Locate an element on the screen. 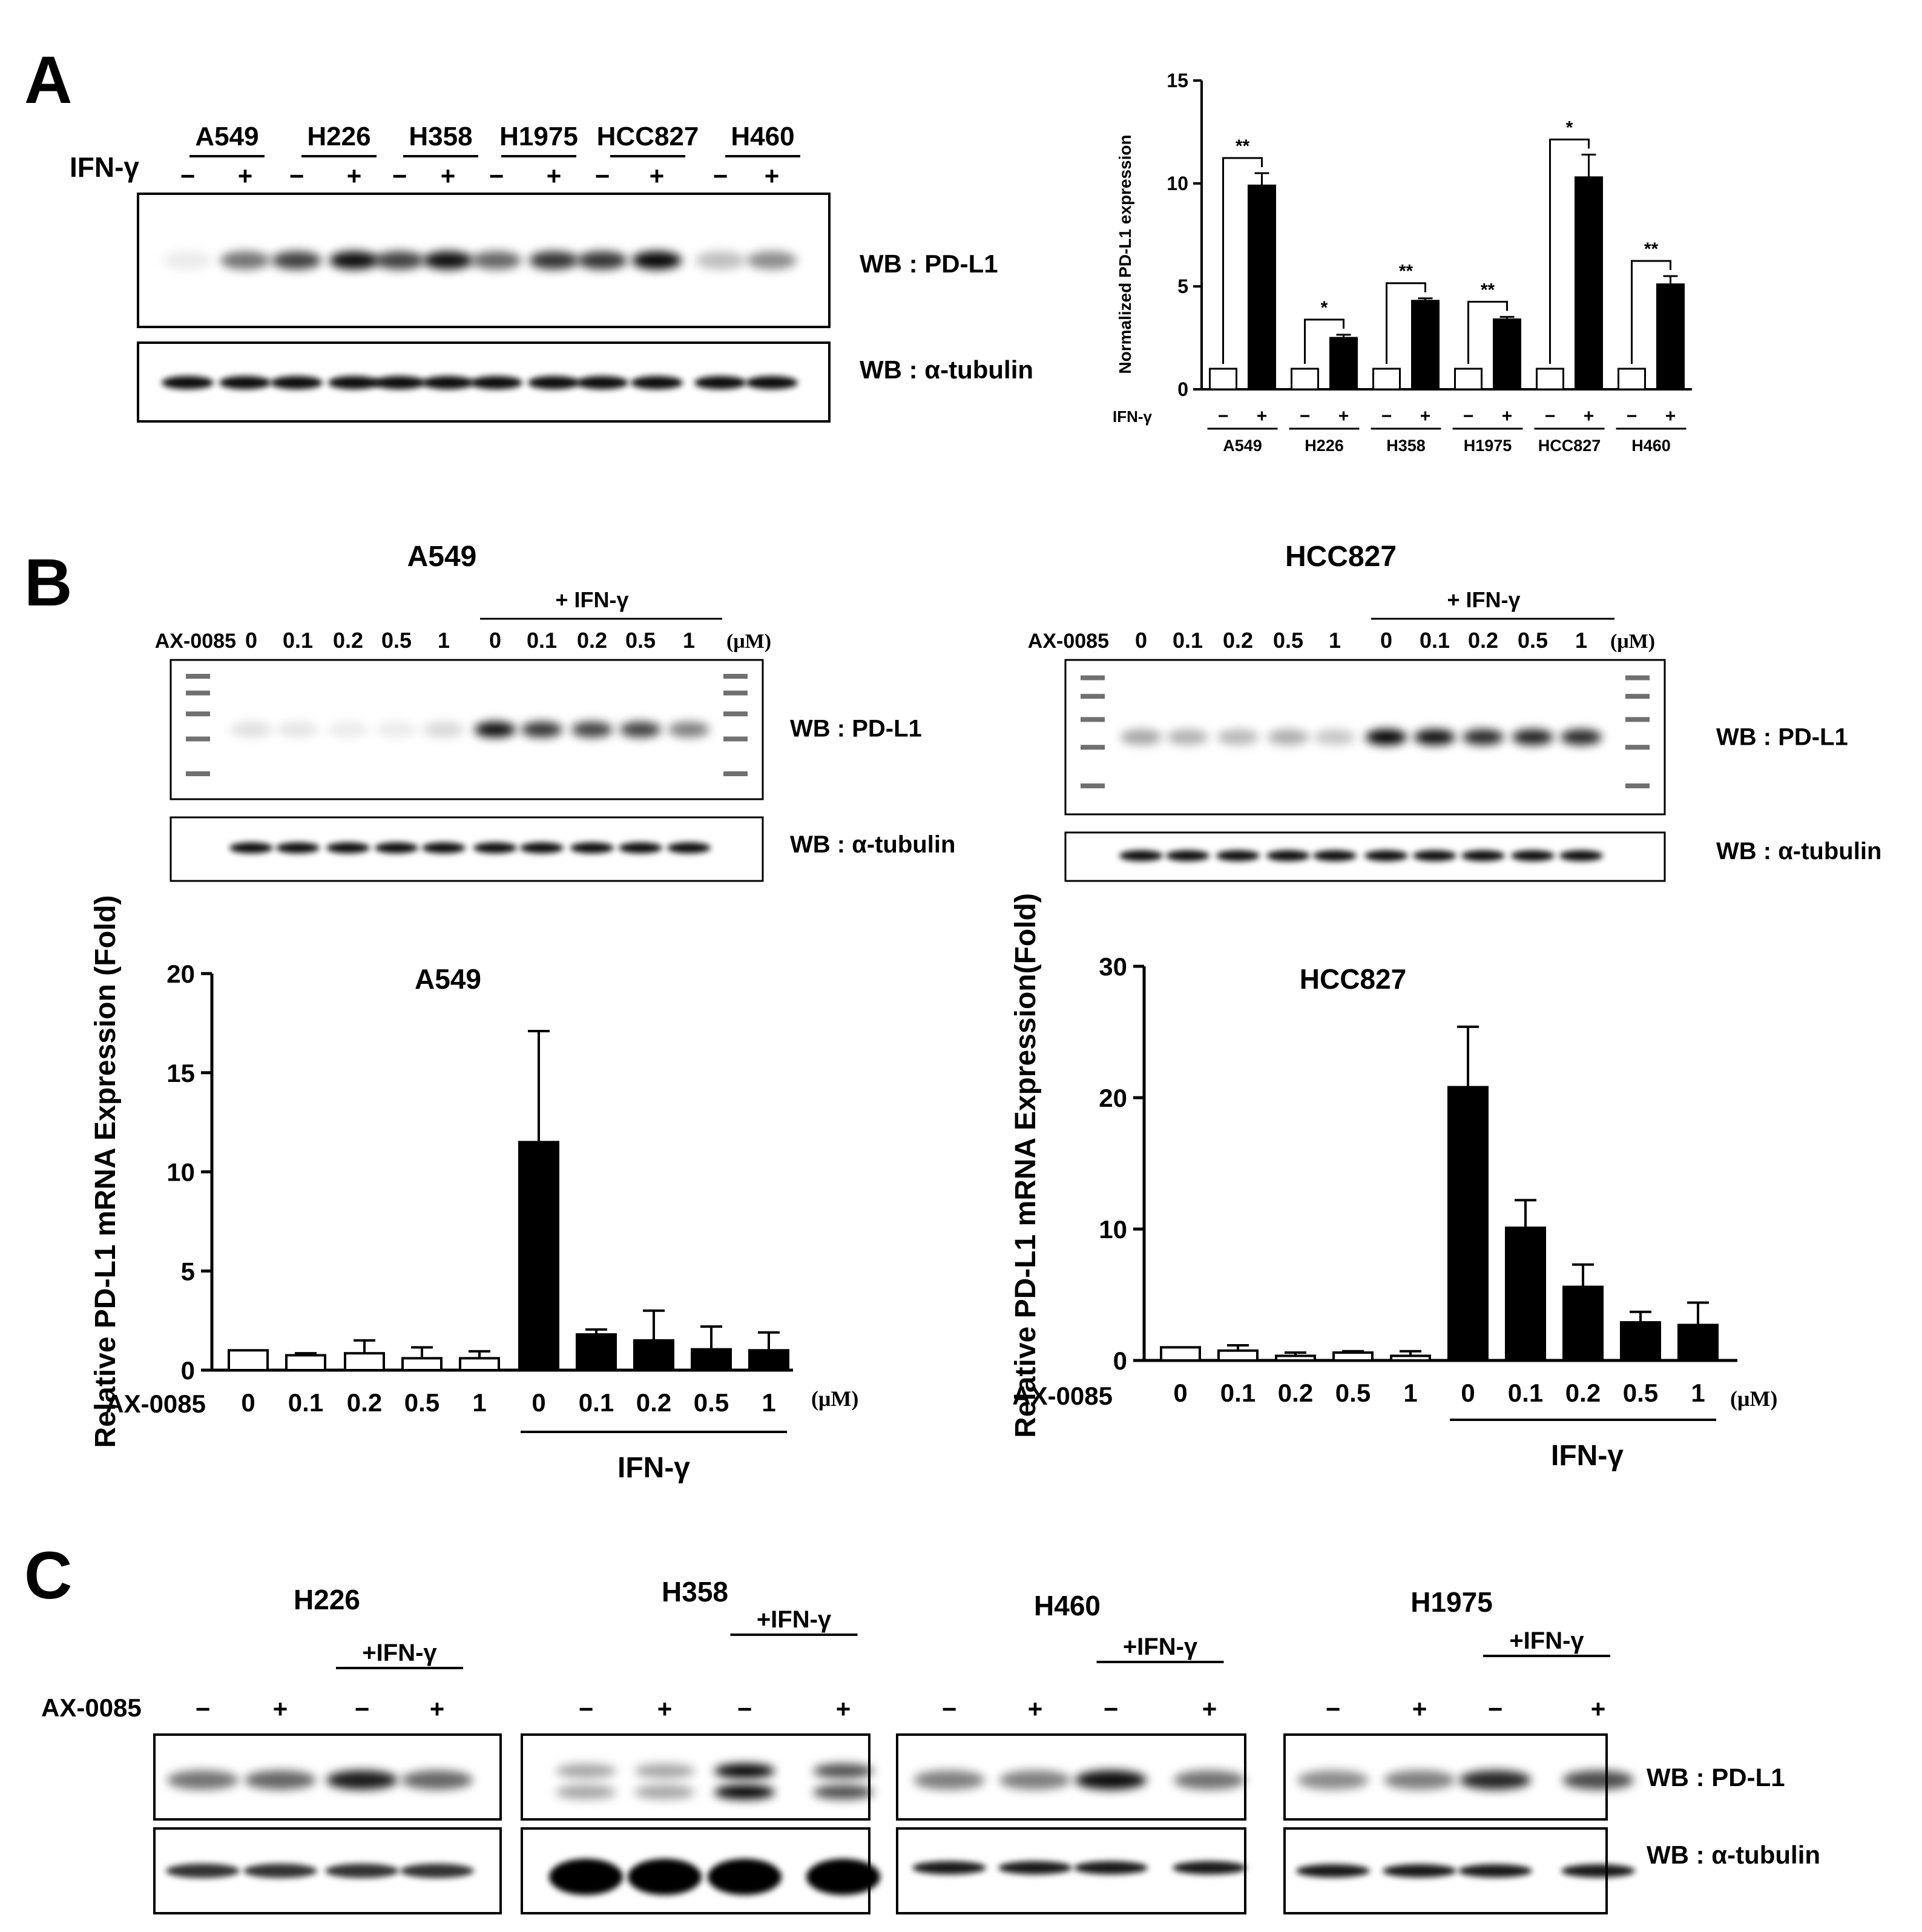  chart-b1-unit: (μM) is located at coordinates (834, 1398).